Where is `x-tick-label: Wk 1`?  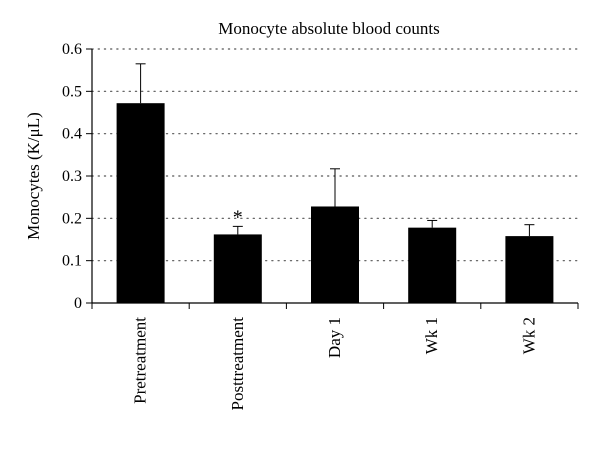
x-tick-label: Wk 1 is located at coordinates (431, 335).